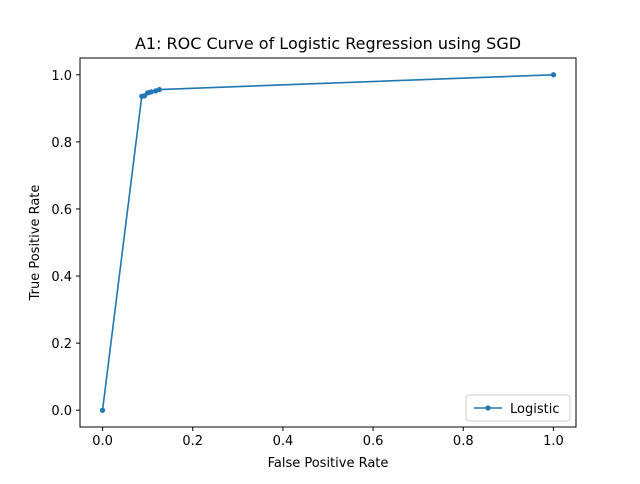 Image resolution: width=640 pixels, height=484 pixels. I want to click on legend: Logistic, so click(518, 408).